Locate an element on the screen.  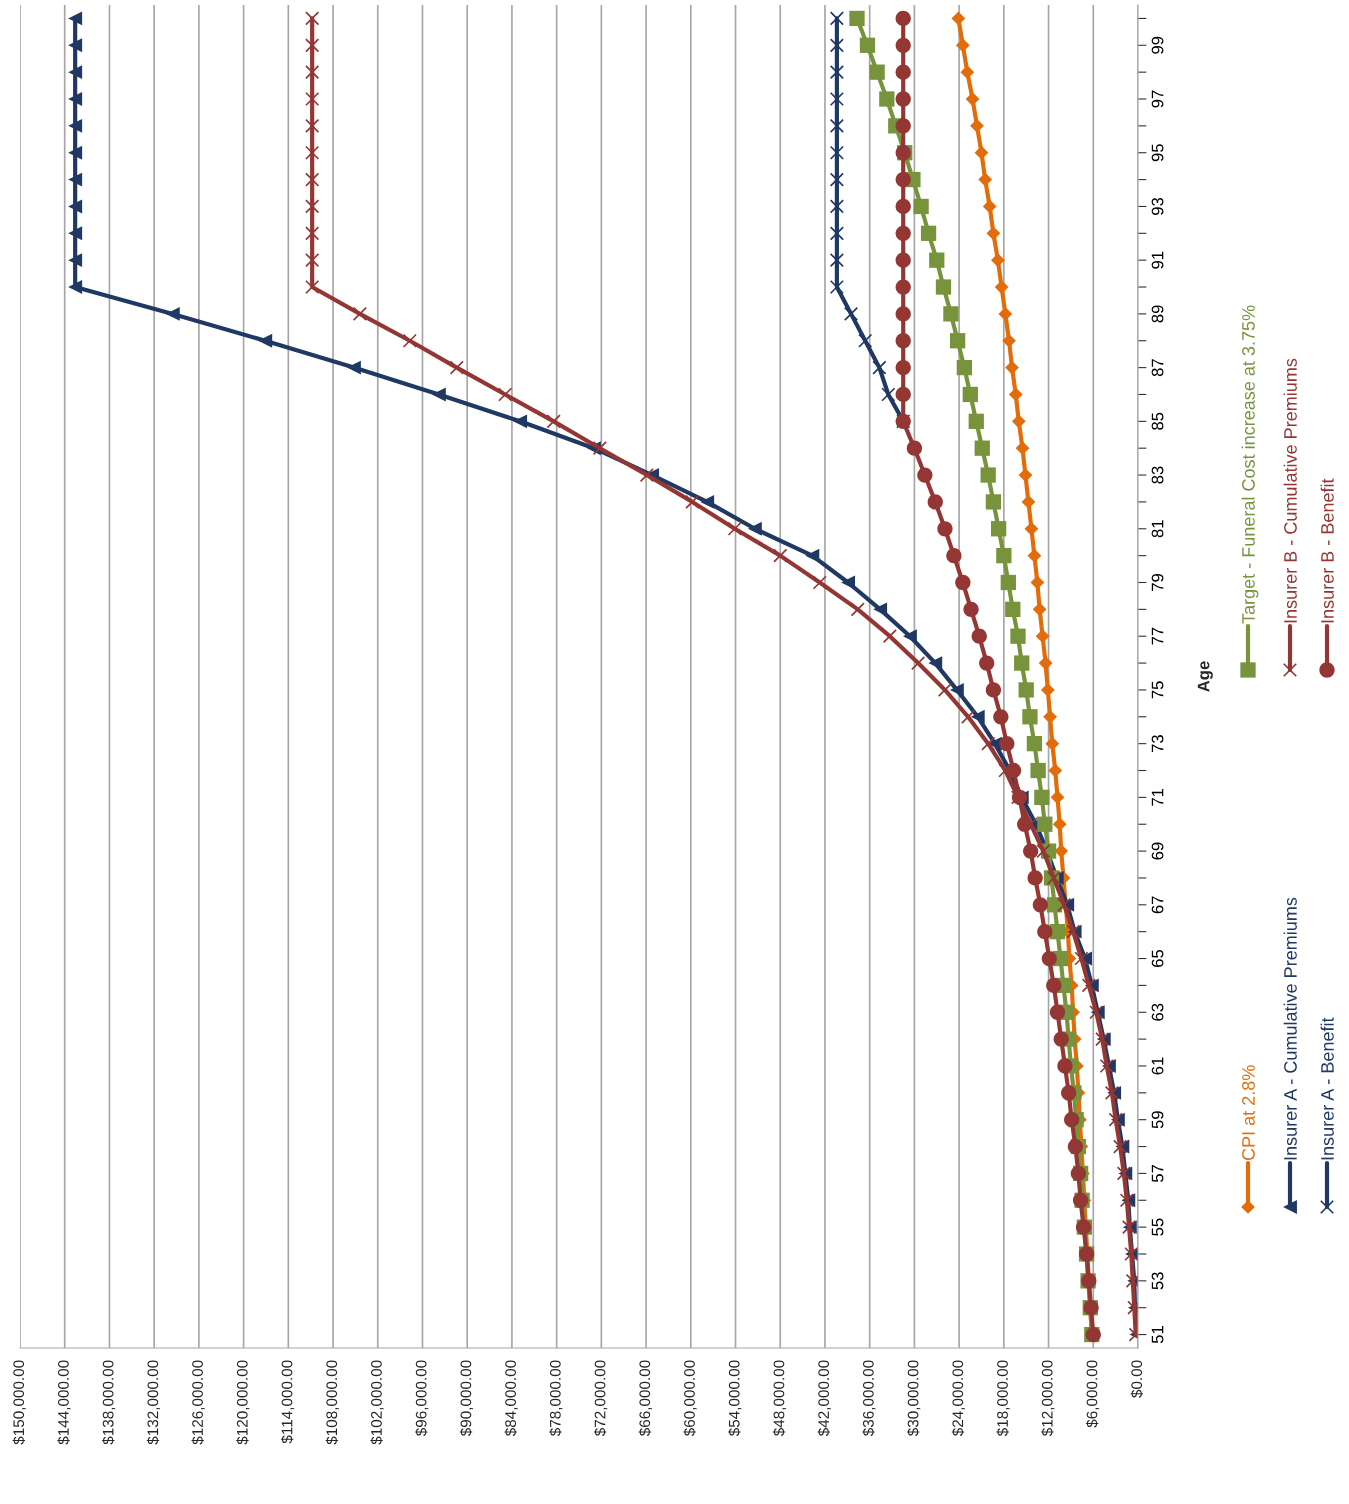
y-tick-label: 59 is located at coordinates (1157, 1120).